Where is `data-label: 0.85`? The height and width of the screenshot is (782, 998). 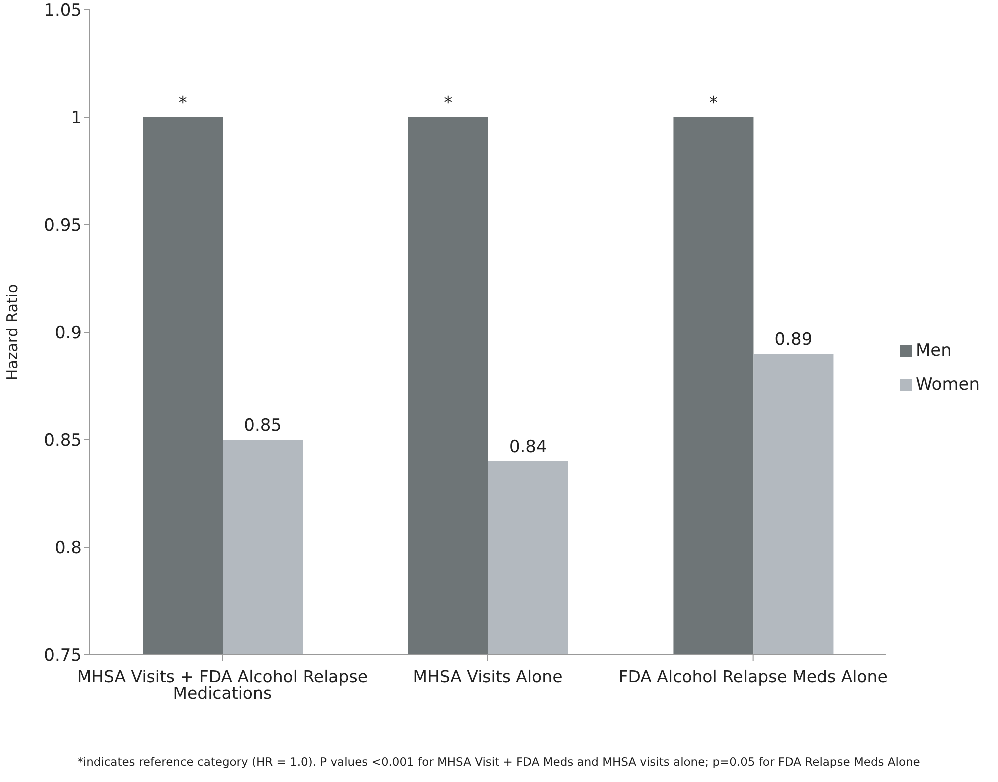 data-label: 0.85 is located at coordinates (263, 426).